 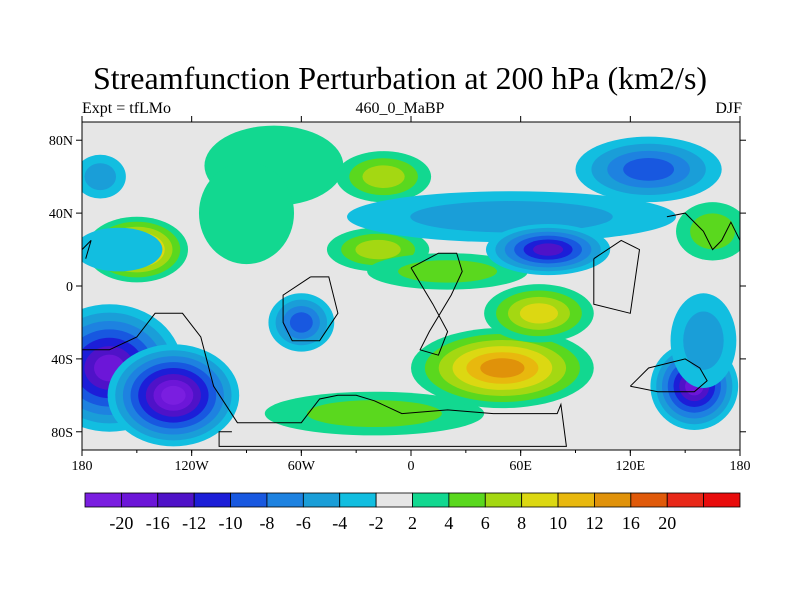 I want to click on colorbar-label: 6, so click(x=485, y=523).